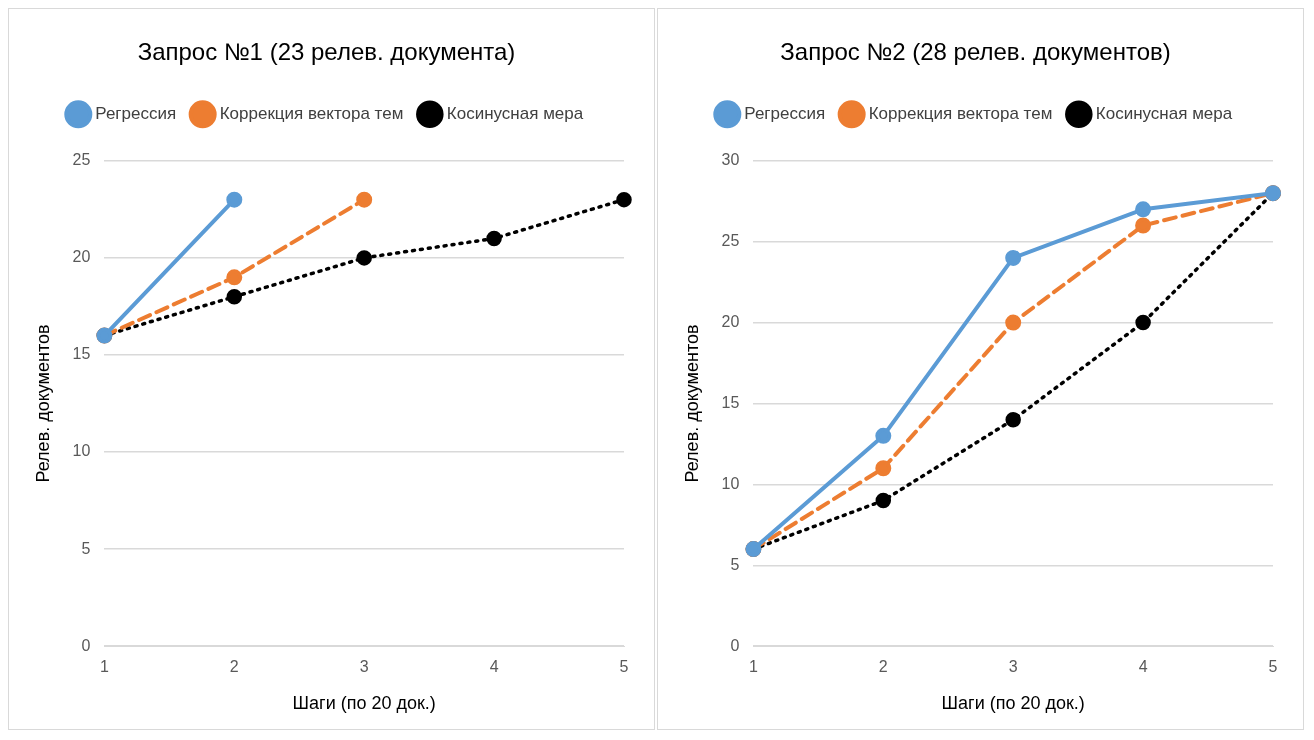 This screenshot has height=740, width=1314. What do you see at coordinates (326, 52) in the screenshot?
I see `chart-title: Запрос №1 (23 релев. документа)` at bounding box center [326, 52].